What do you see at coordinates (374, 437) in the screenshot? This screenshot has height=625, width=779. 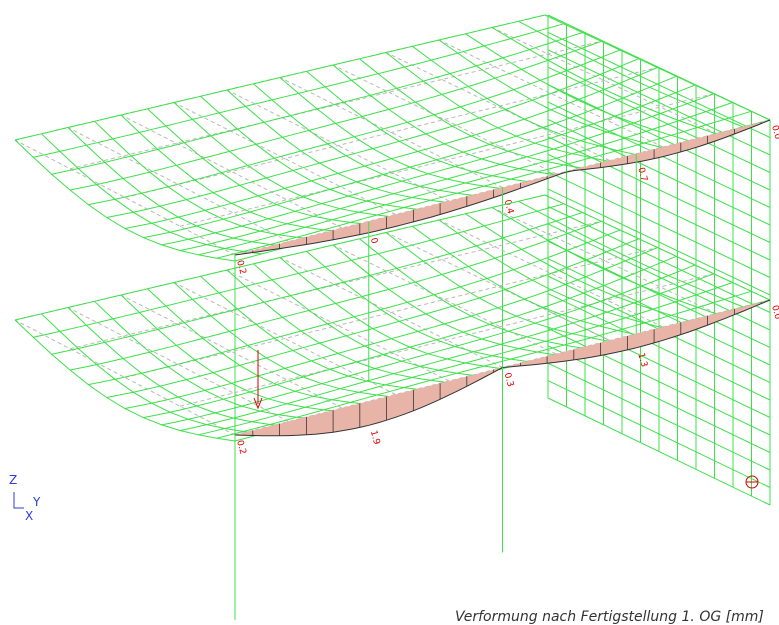 I see `result-label: 1.9` at bounding box center [374, 437].